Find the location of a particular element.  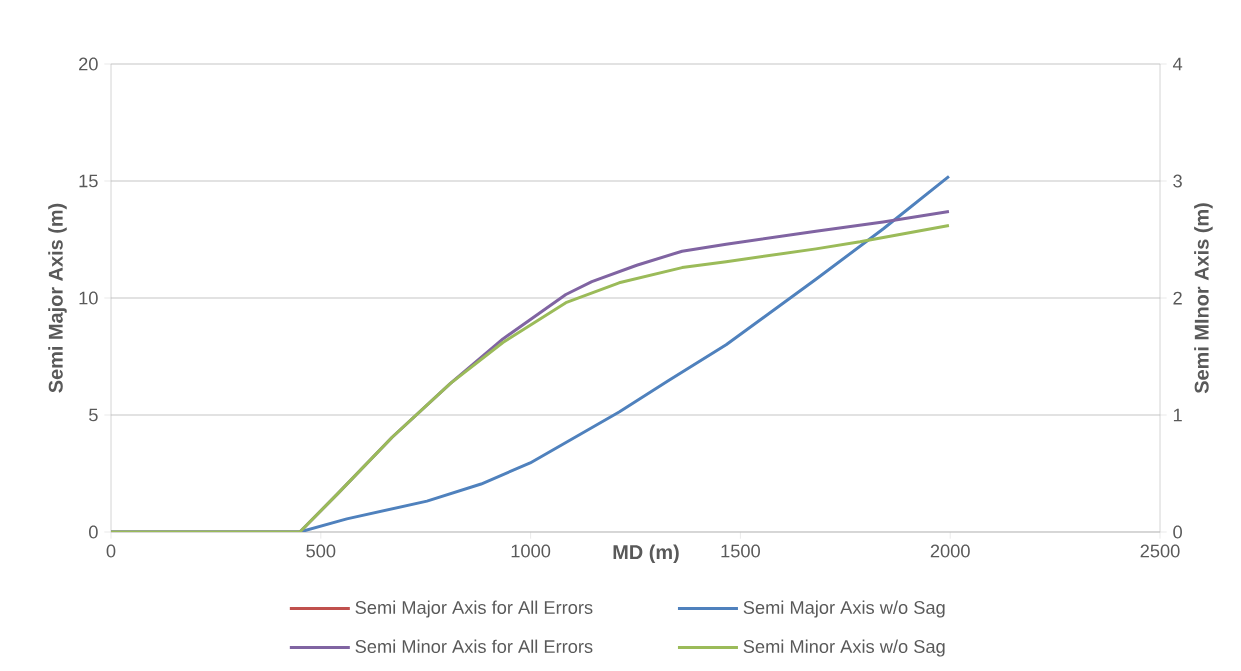

y-tick-label: 10 is located at coordinates (88, 298).